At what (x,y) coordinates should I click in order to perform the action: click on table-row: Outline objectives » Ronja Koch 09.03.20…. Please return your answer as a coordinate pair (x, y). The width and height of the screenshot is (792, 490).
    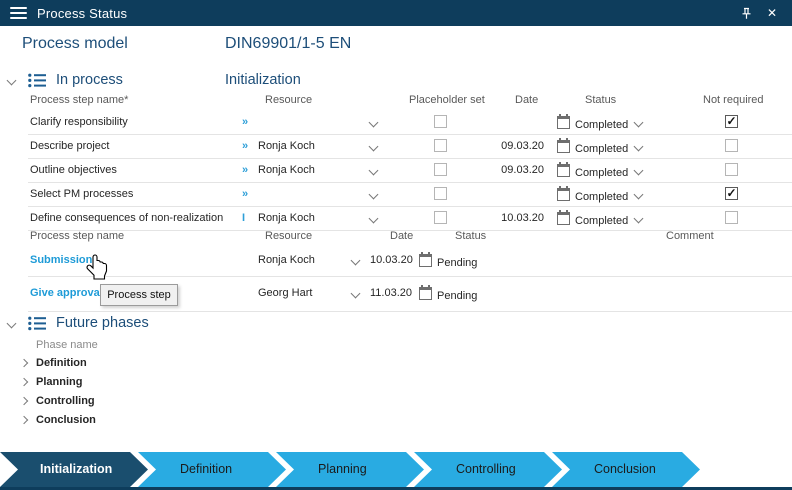
    Looking at the image, I should click on (410, 171).